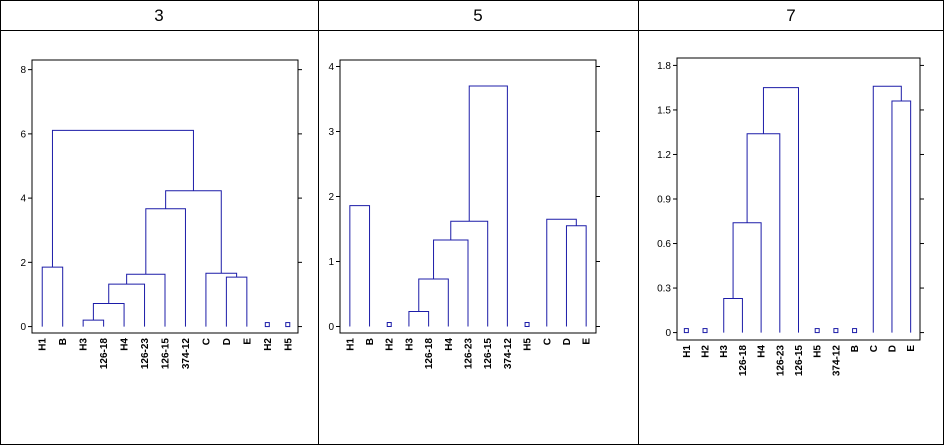  Describe the element at coordinates (664, 155) in the screenshot. I see `y-tick-label: 1.2` at that location.